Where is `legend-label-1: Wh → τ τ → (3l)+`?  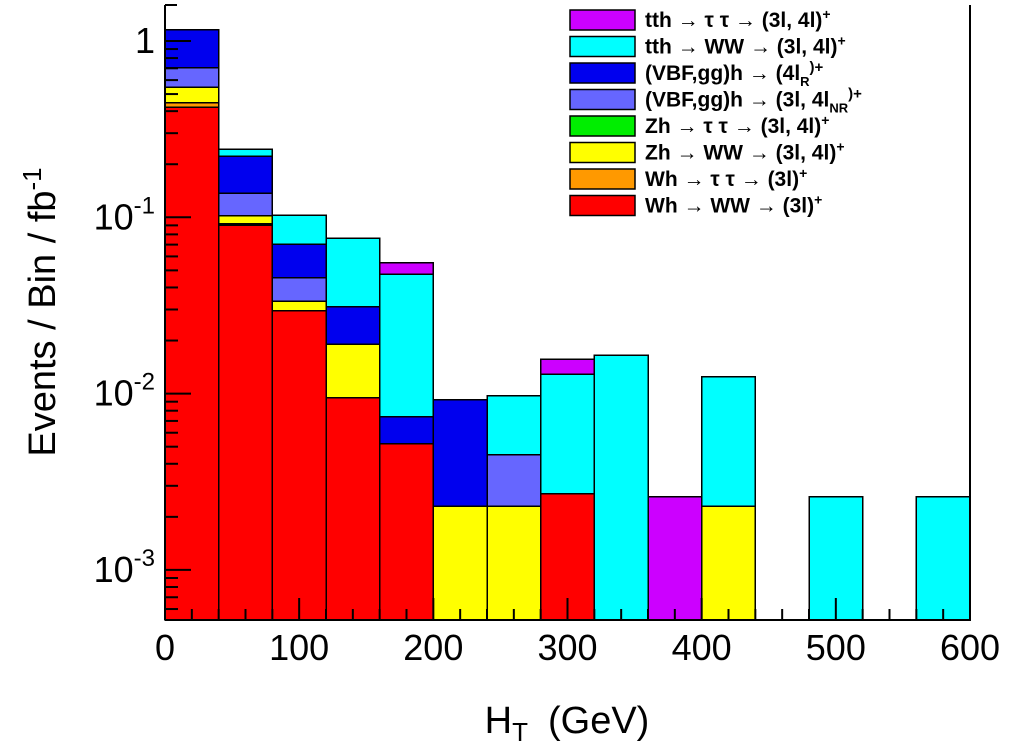 legend-label-1: Wh → τ τ → (3l)+ is located at coordinates (726, 178).